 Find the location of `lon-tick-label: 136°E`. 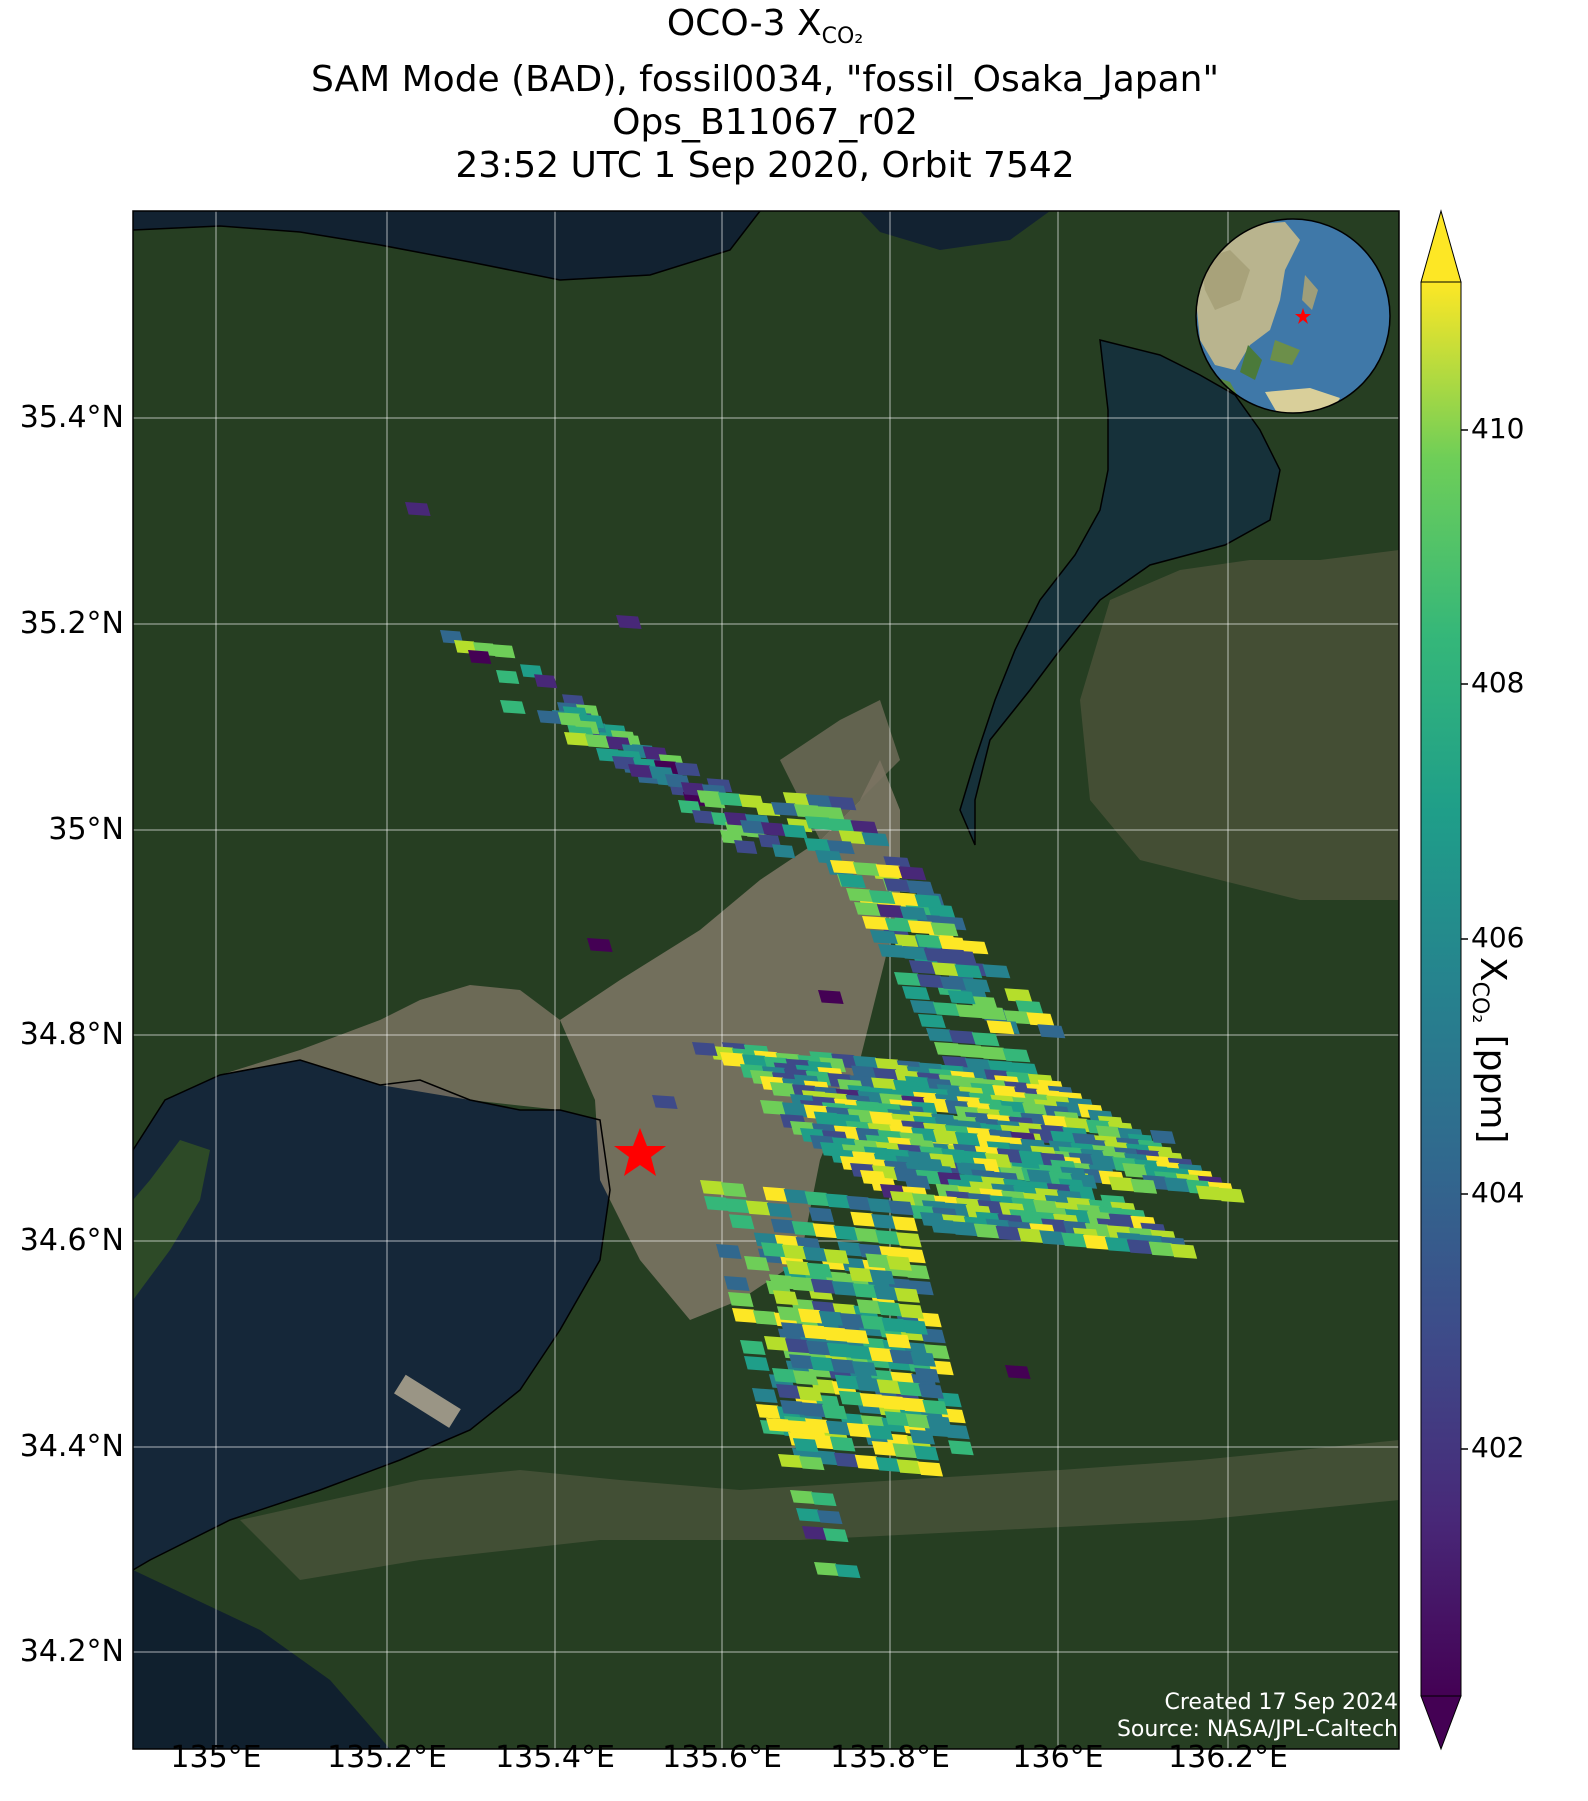

lon-tick-label: 136°E is located at coordinates (1058, 1757).